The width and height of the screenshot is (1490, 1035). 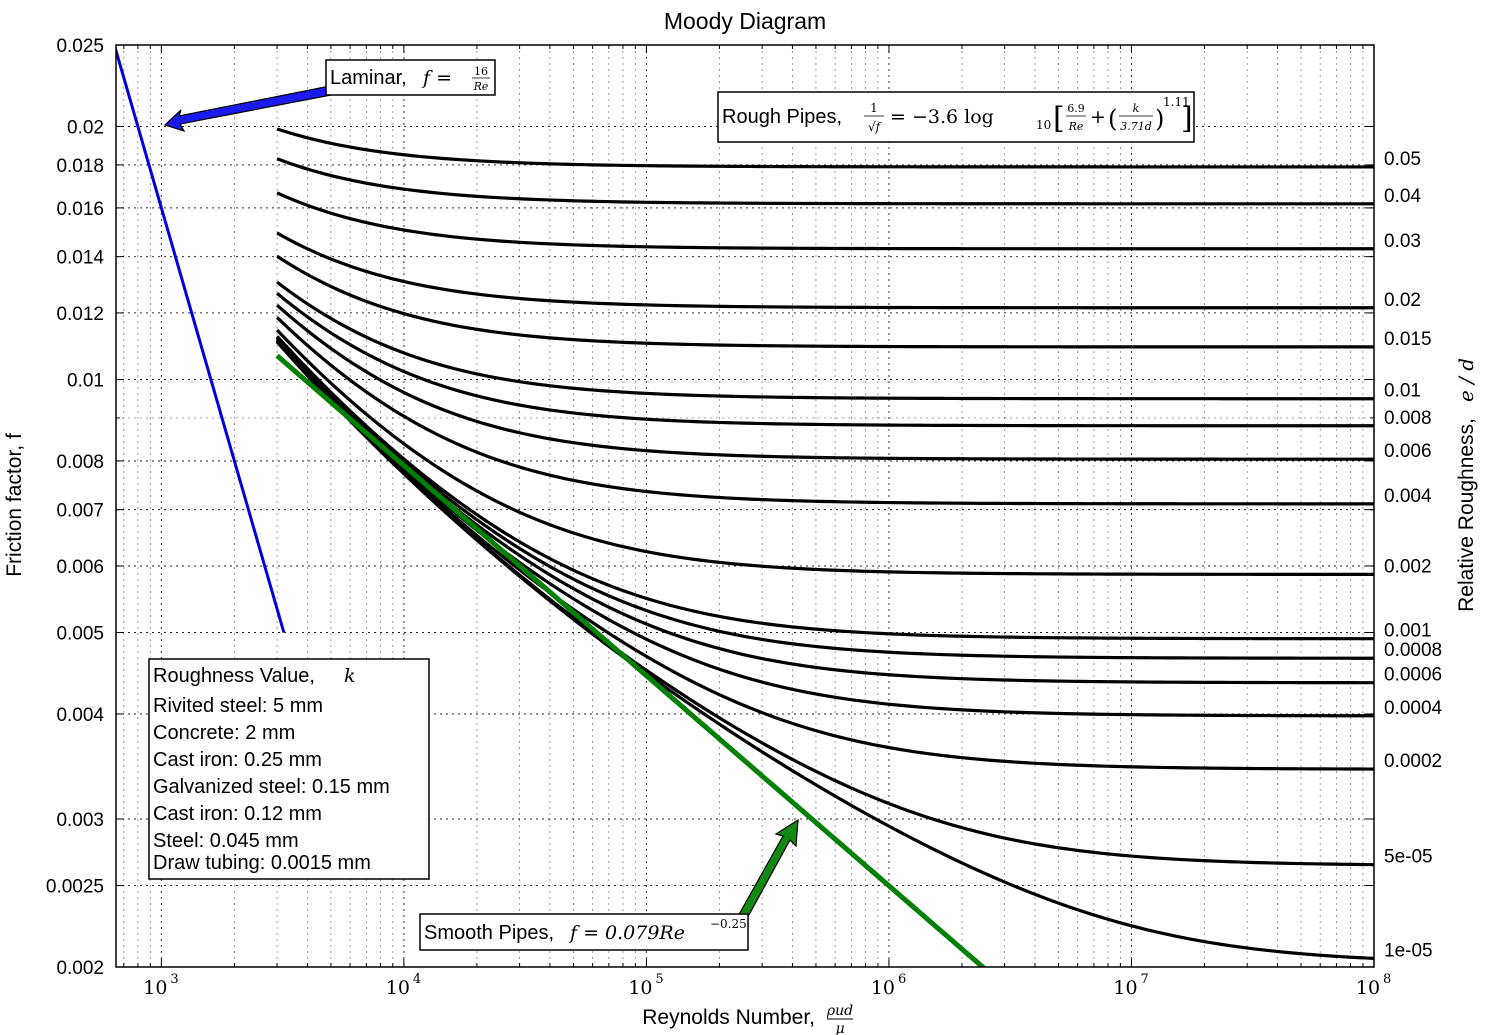 I want to click on y-tick-label: 0.012, so click(x=80, y=314).